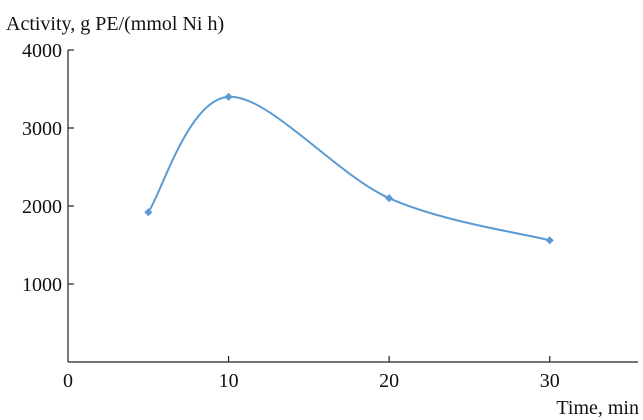 Image resolution: width=643 pixels, height=420 pixels. Describe the element at coordinates (42, 207) in the screenshot. I see `y-tick-label: 2000` at that location.